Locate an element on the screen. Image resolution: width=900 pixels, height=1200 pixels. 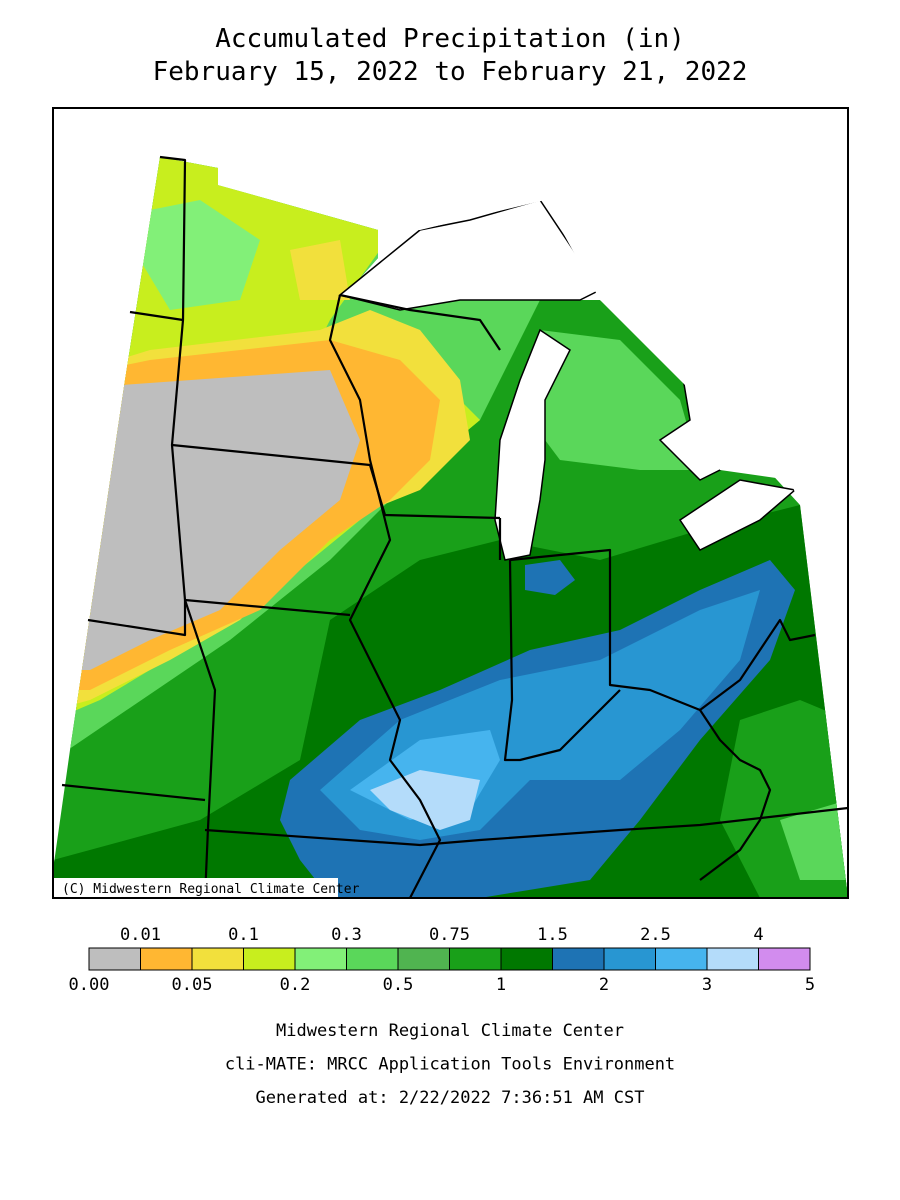
legend-label: 0.2 is located at coordinates (295, 985).